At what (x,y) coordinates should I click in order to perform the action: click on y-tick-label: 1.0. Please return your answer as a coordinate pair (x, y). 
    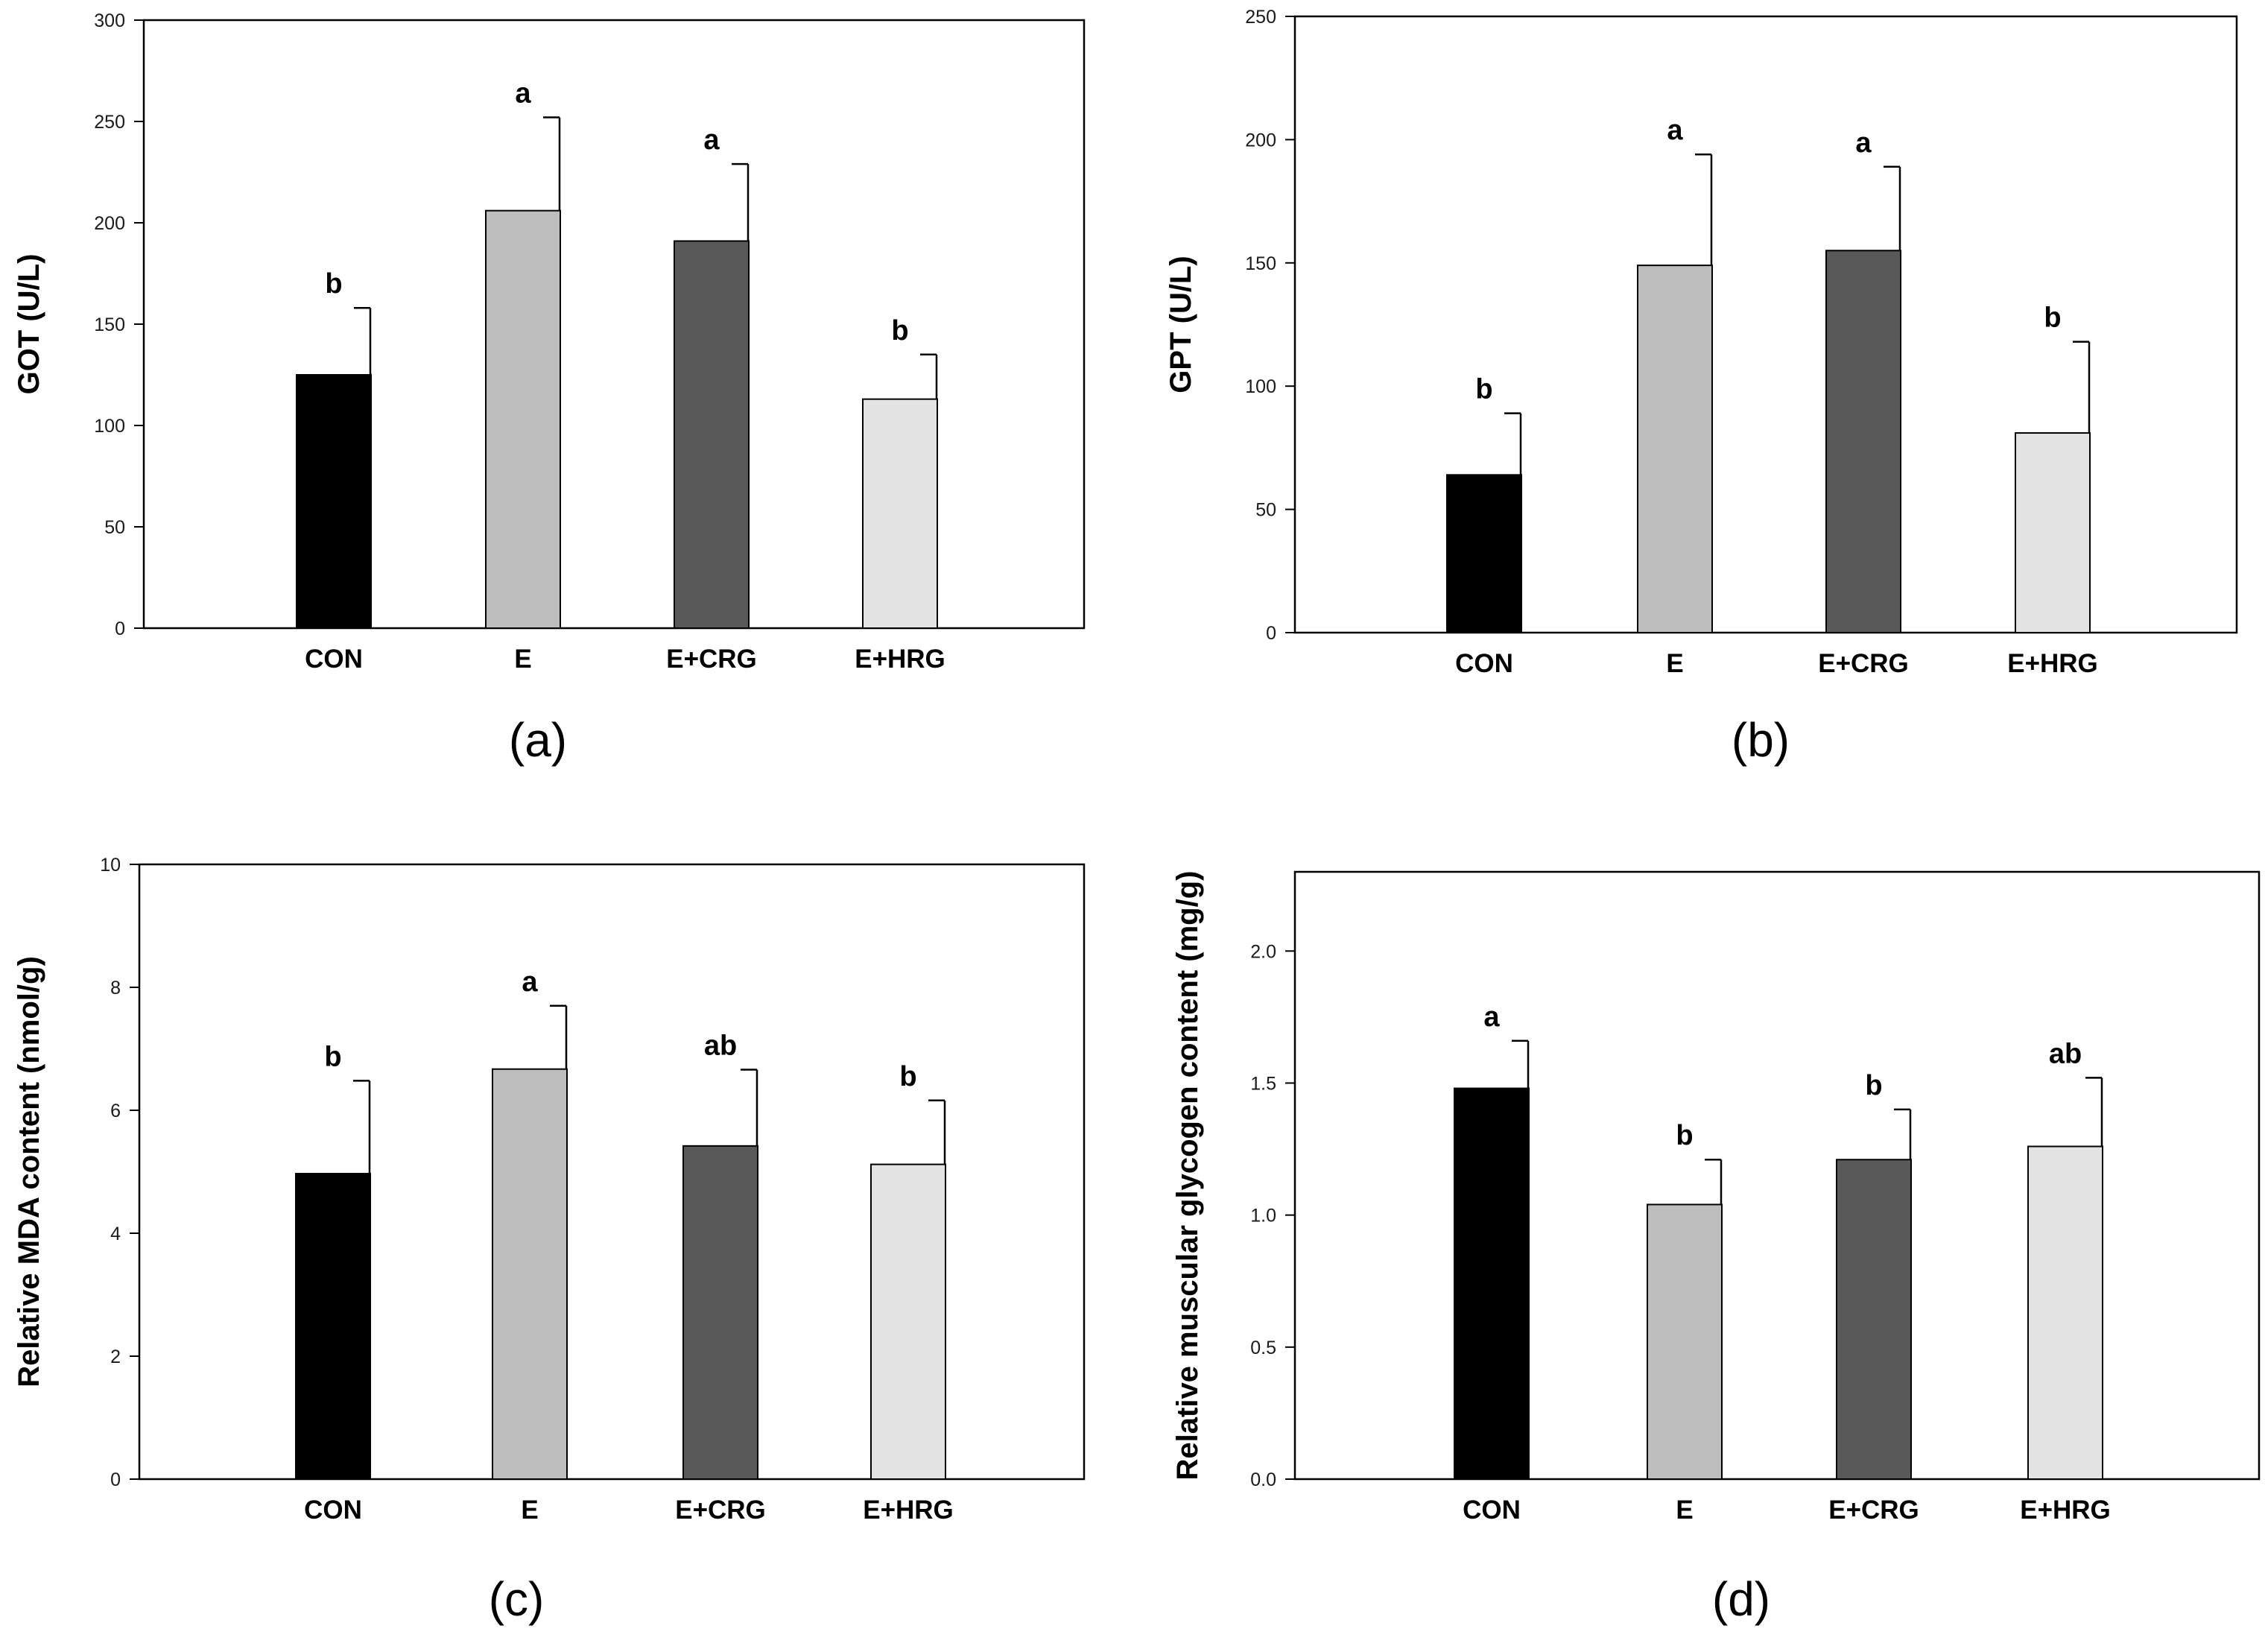
    Looking at the image, I should click on (1263, 1216).